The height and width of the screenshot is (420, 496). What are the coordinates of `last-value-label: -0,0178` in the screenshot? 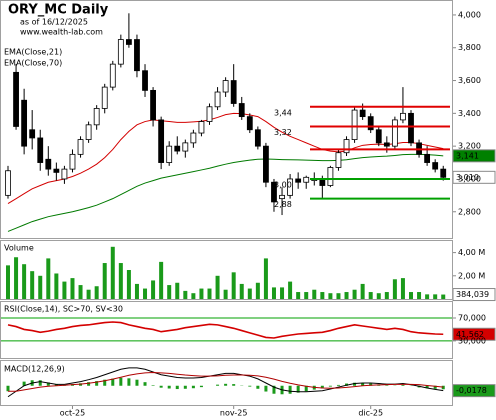 It's located at (471, 390).